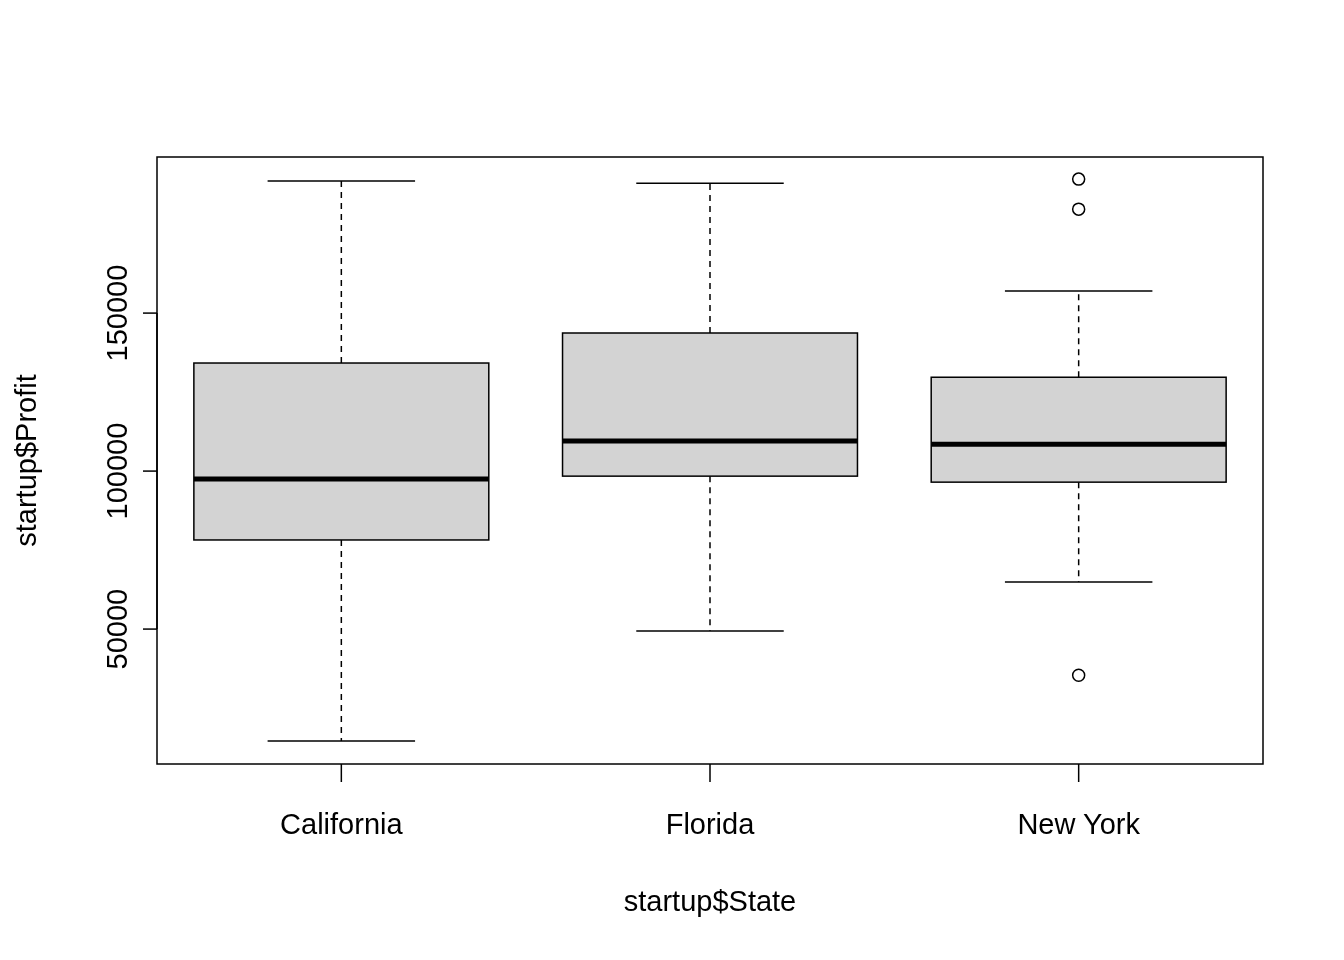 This screenshot has width=1344, height=960. I want to click on x-tick-label: California, so click(342, 824).